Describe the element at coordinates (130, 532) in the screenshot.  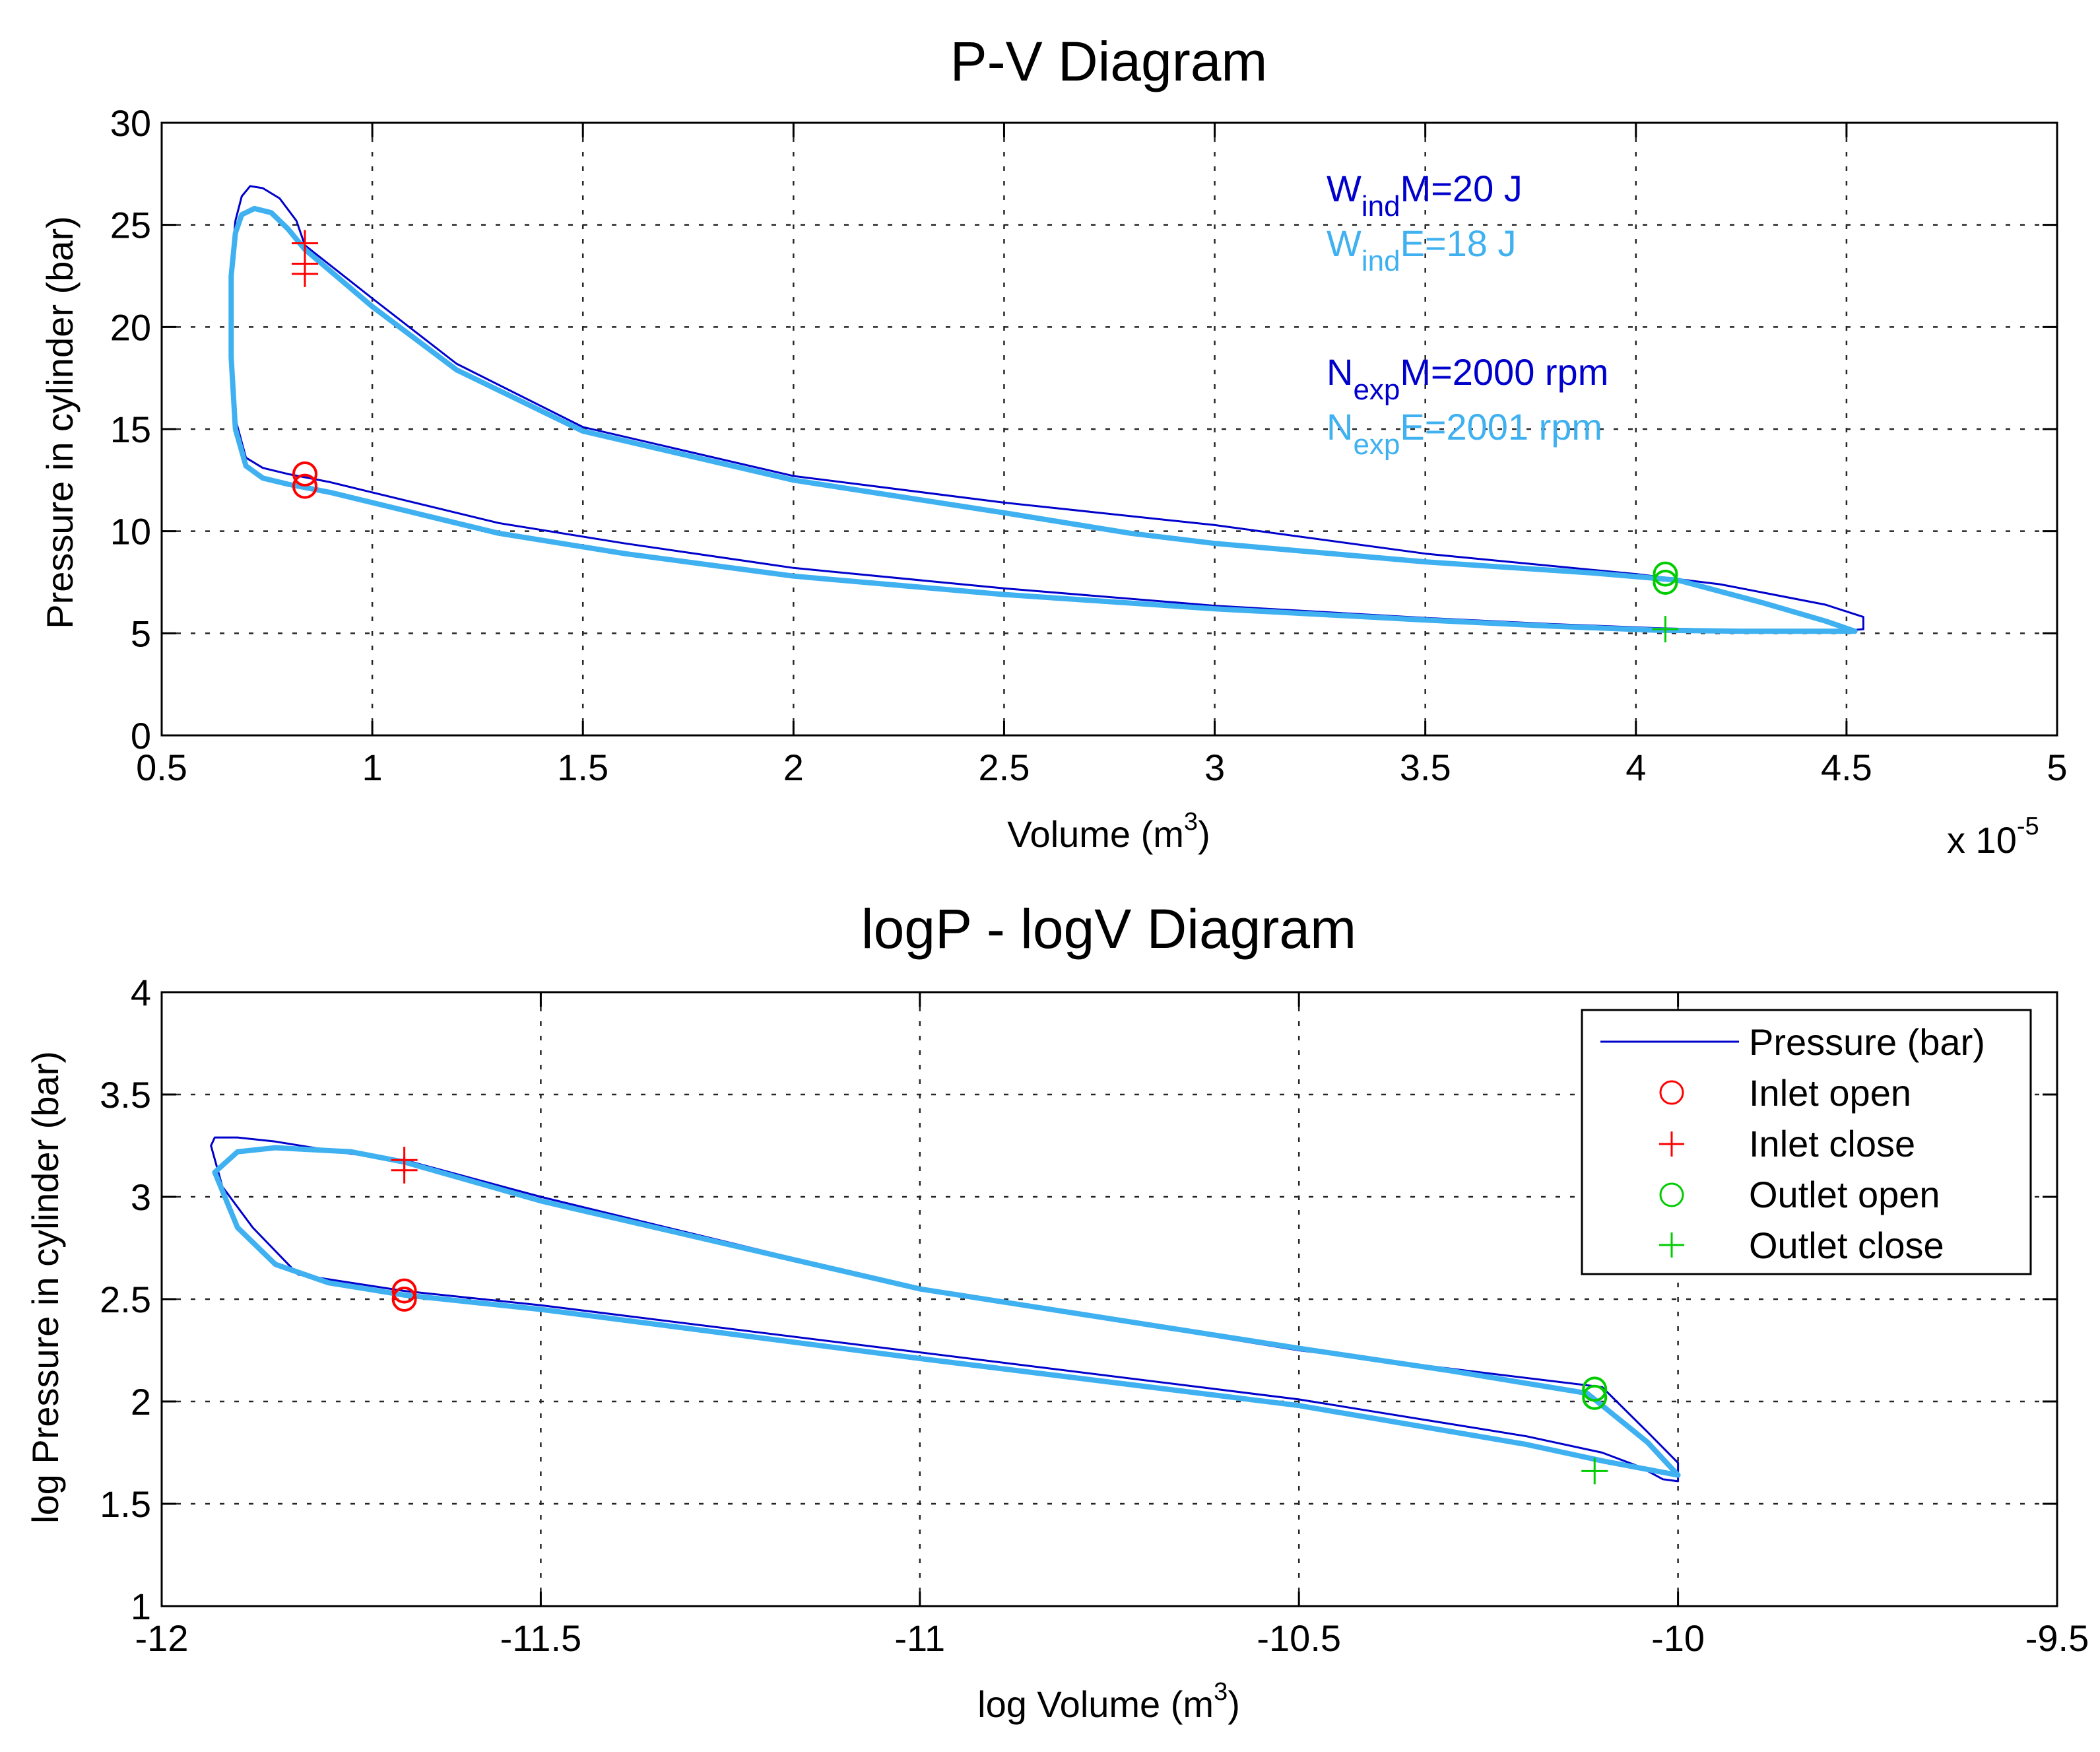
I see `pv-y-tick-label: 10` at that location.